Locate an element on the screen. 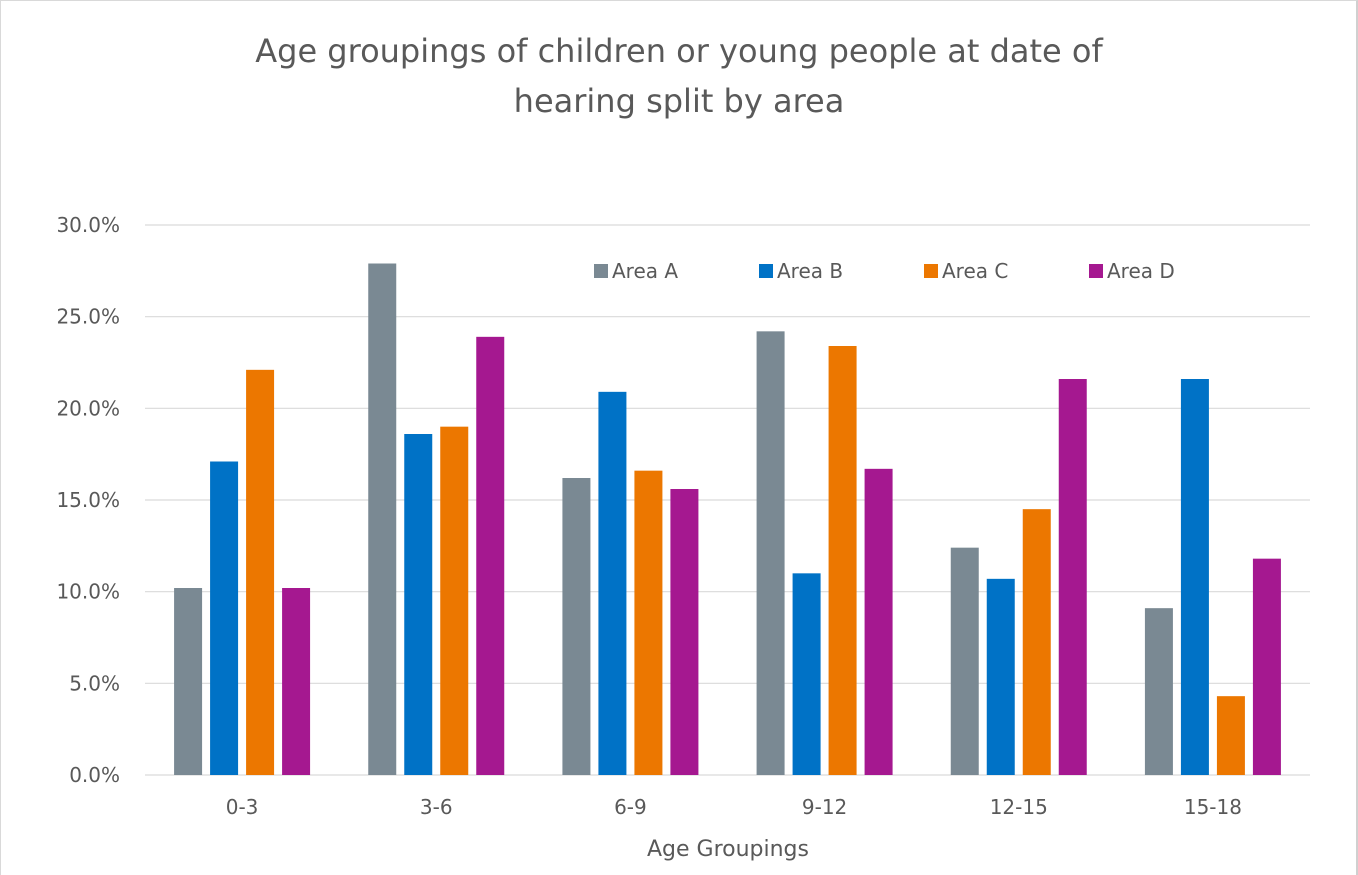  legend-label: Area C is located at coordinates (975, 271).